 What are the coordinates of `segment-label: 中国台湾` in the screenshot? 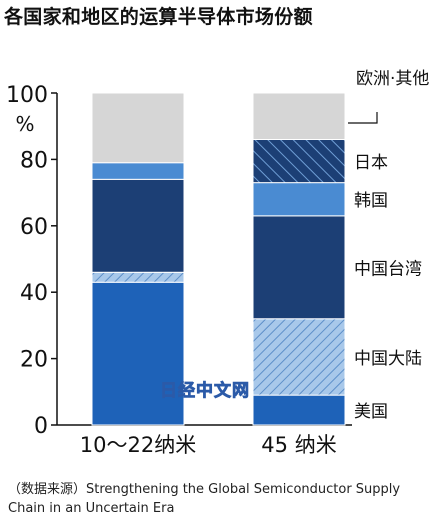 It's located at (388, 269).